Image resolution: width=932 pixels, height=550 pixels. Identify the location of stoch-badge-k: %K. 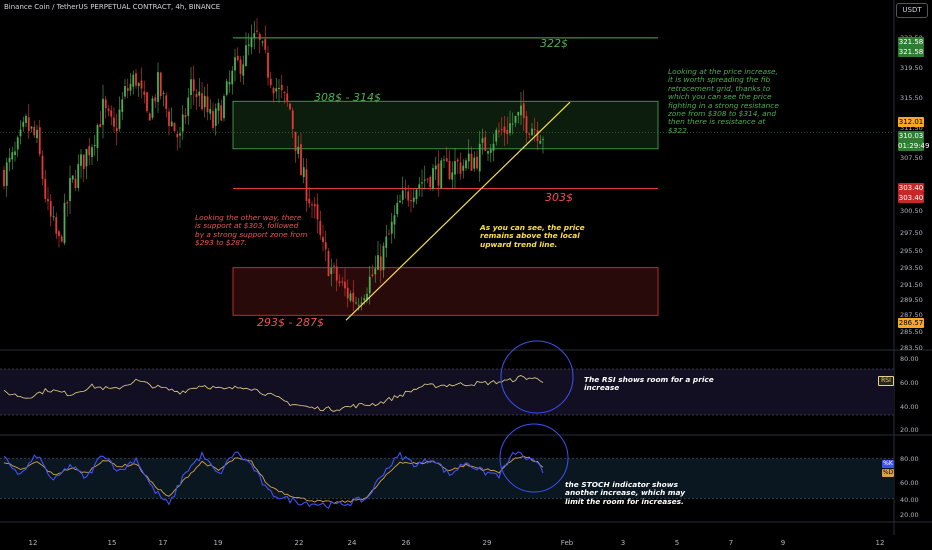
(888, 464).